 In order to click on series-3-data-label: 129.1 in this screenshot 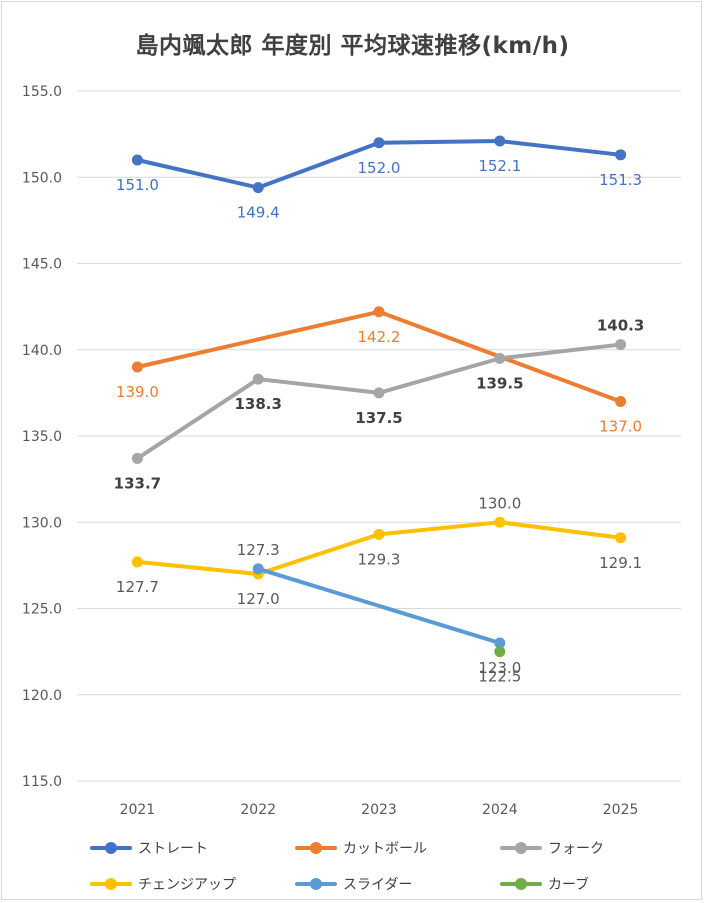, I will do `click(620, 563)`.